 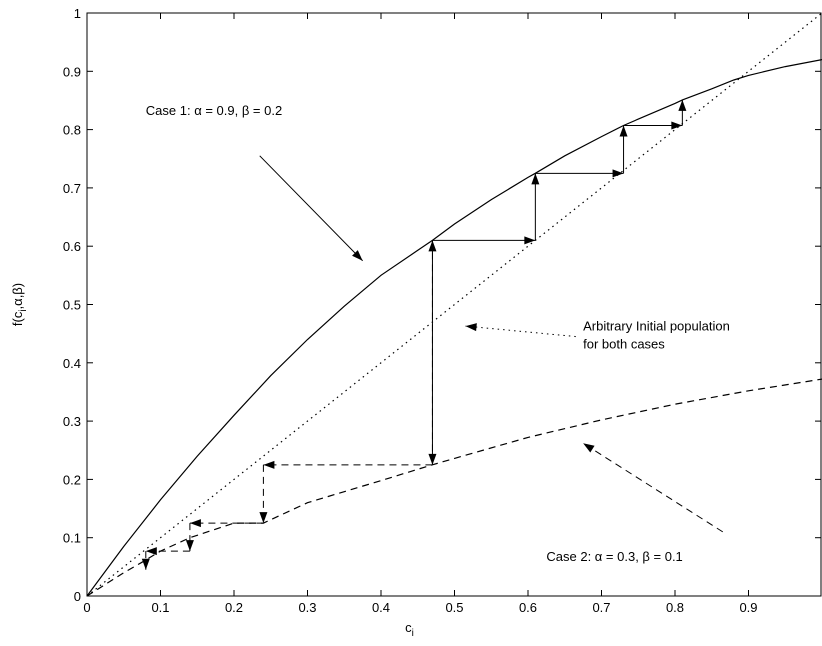 What do you see at coordinates (72, 188) in the screenshot?
I see `y-tick-label: 0.7` at bounding box center [72, 188].